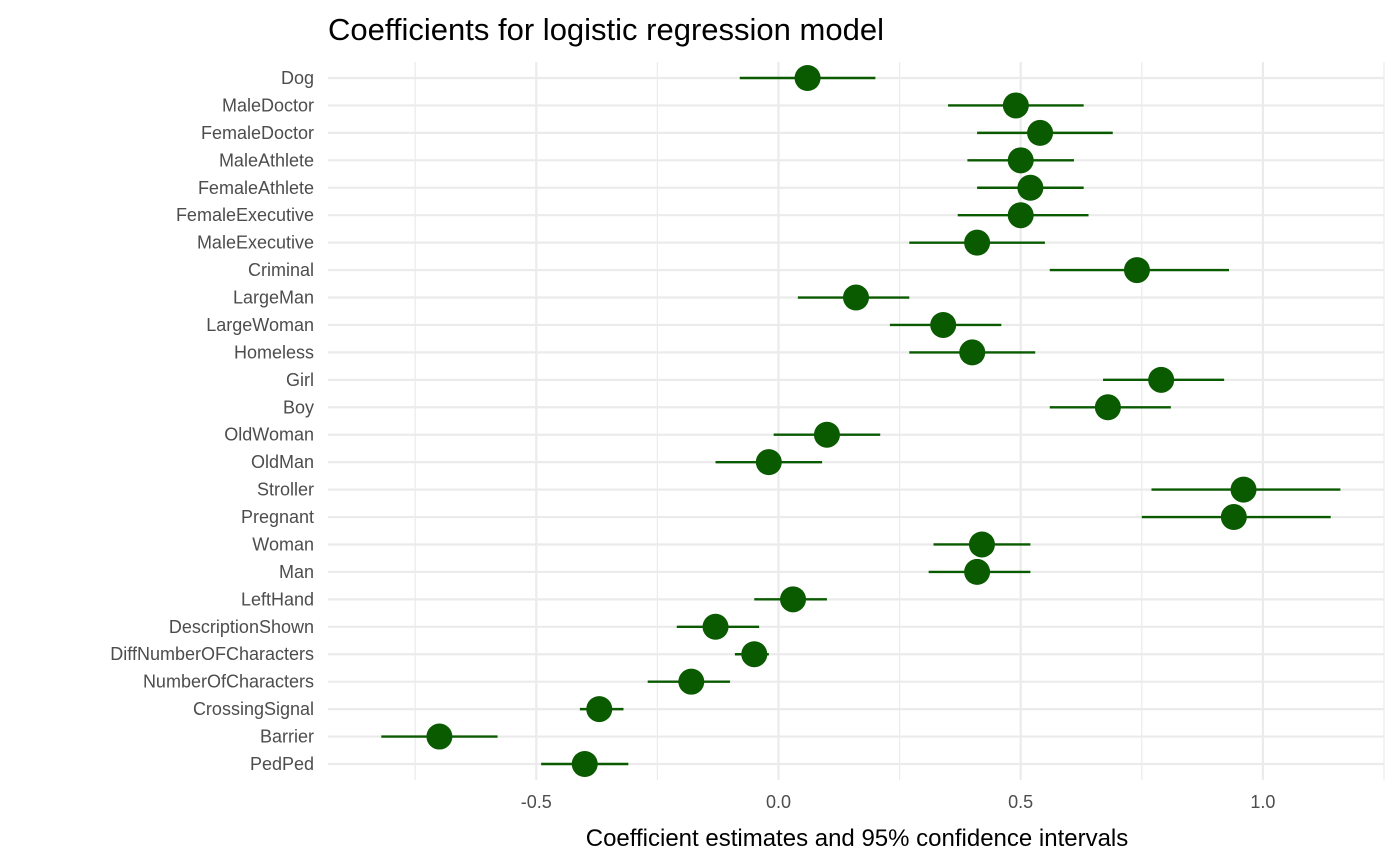  Describe the element at coordinates (778, 802) in the screenshot. I see `x-tick-label: 0.0` at that location.